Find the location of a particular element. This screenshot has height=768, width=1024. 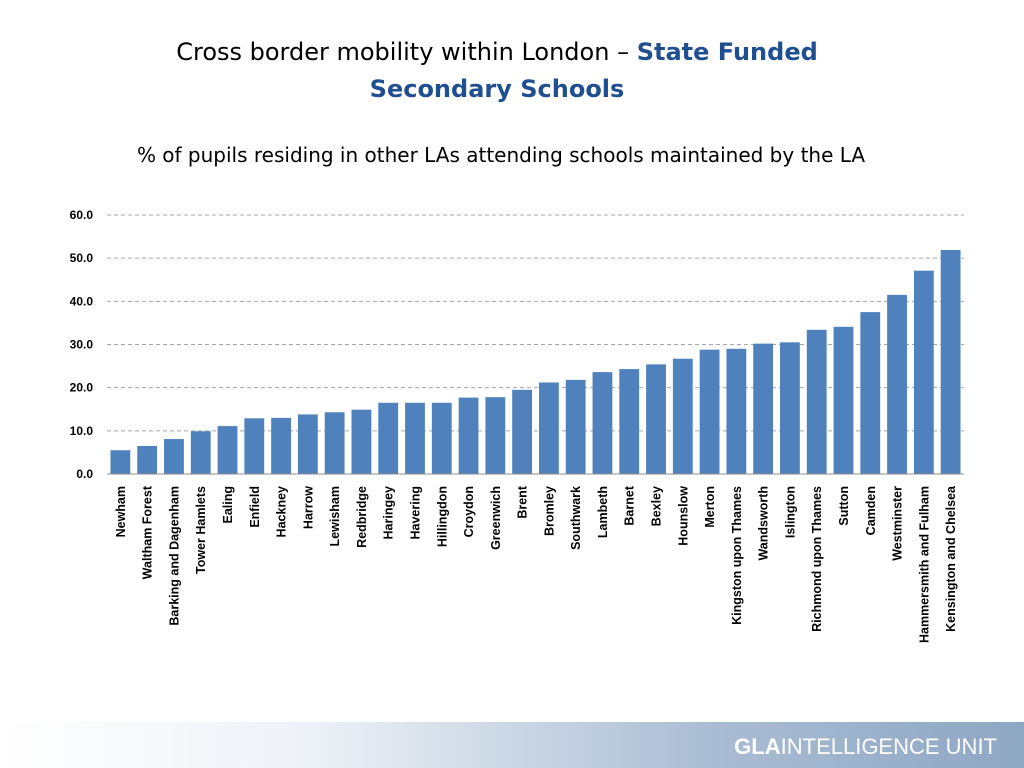

bar-harrow is located at coordinates (307, 444).